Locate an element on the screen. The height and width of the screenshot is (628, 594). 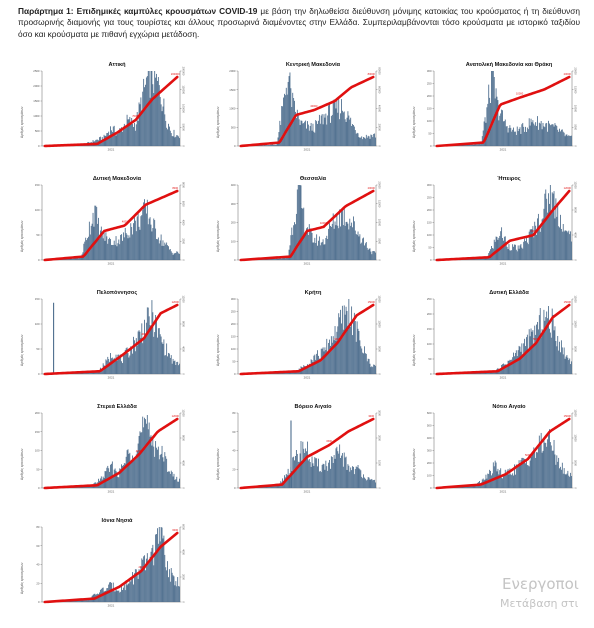
y2-tick-label: 8000 is located at coordinates (575, 210).